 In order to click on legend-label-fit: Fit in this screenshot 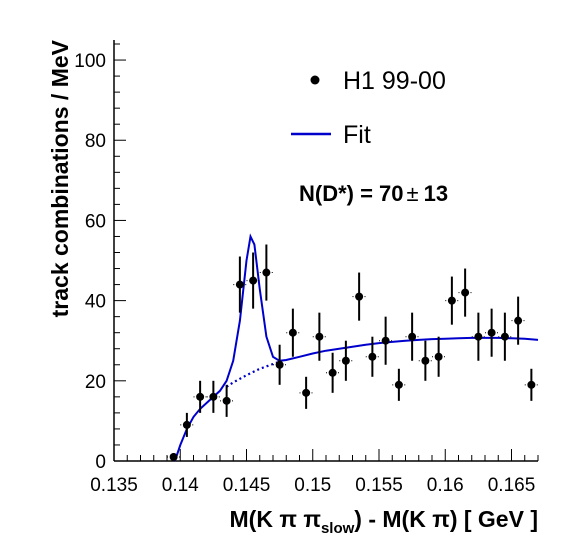, I will do `click(357, 135)`.